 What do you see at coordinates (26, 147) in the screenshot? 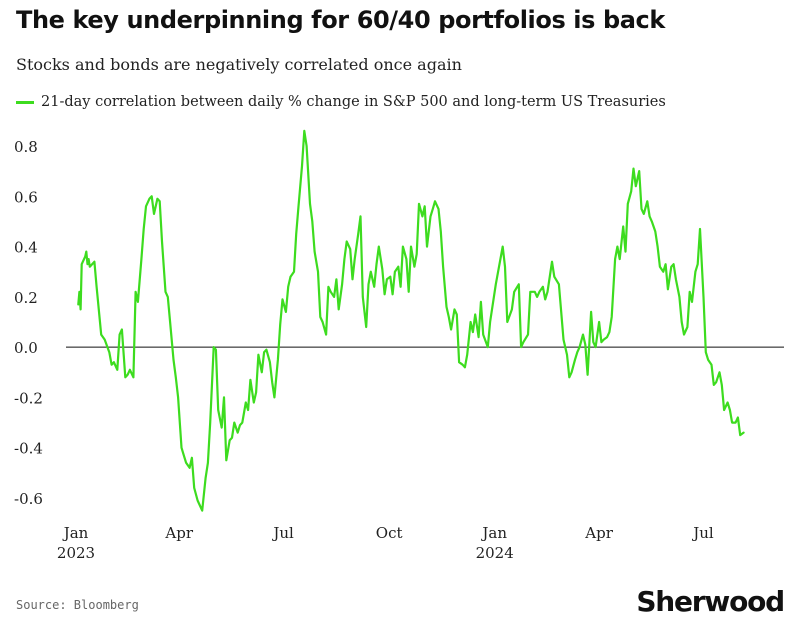
I see `y-tick-label: 0.8` at bounding box center [26, 147].